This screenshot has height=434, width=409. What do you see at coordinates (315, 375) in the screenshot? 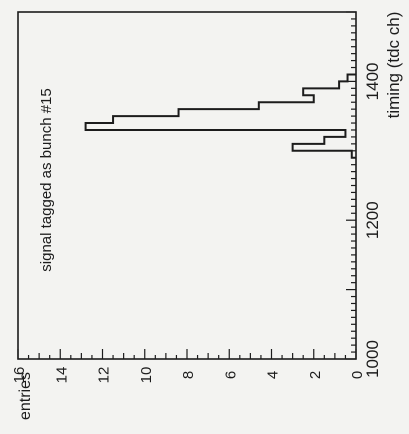
I see `entries-tick-label: 2` at bounding box center [315, 375].